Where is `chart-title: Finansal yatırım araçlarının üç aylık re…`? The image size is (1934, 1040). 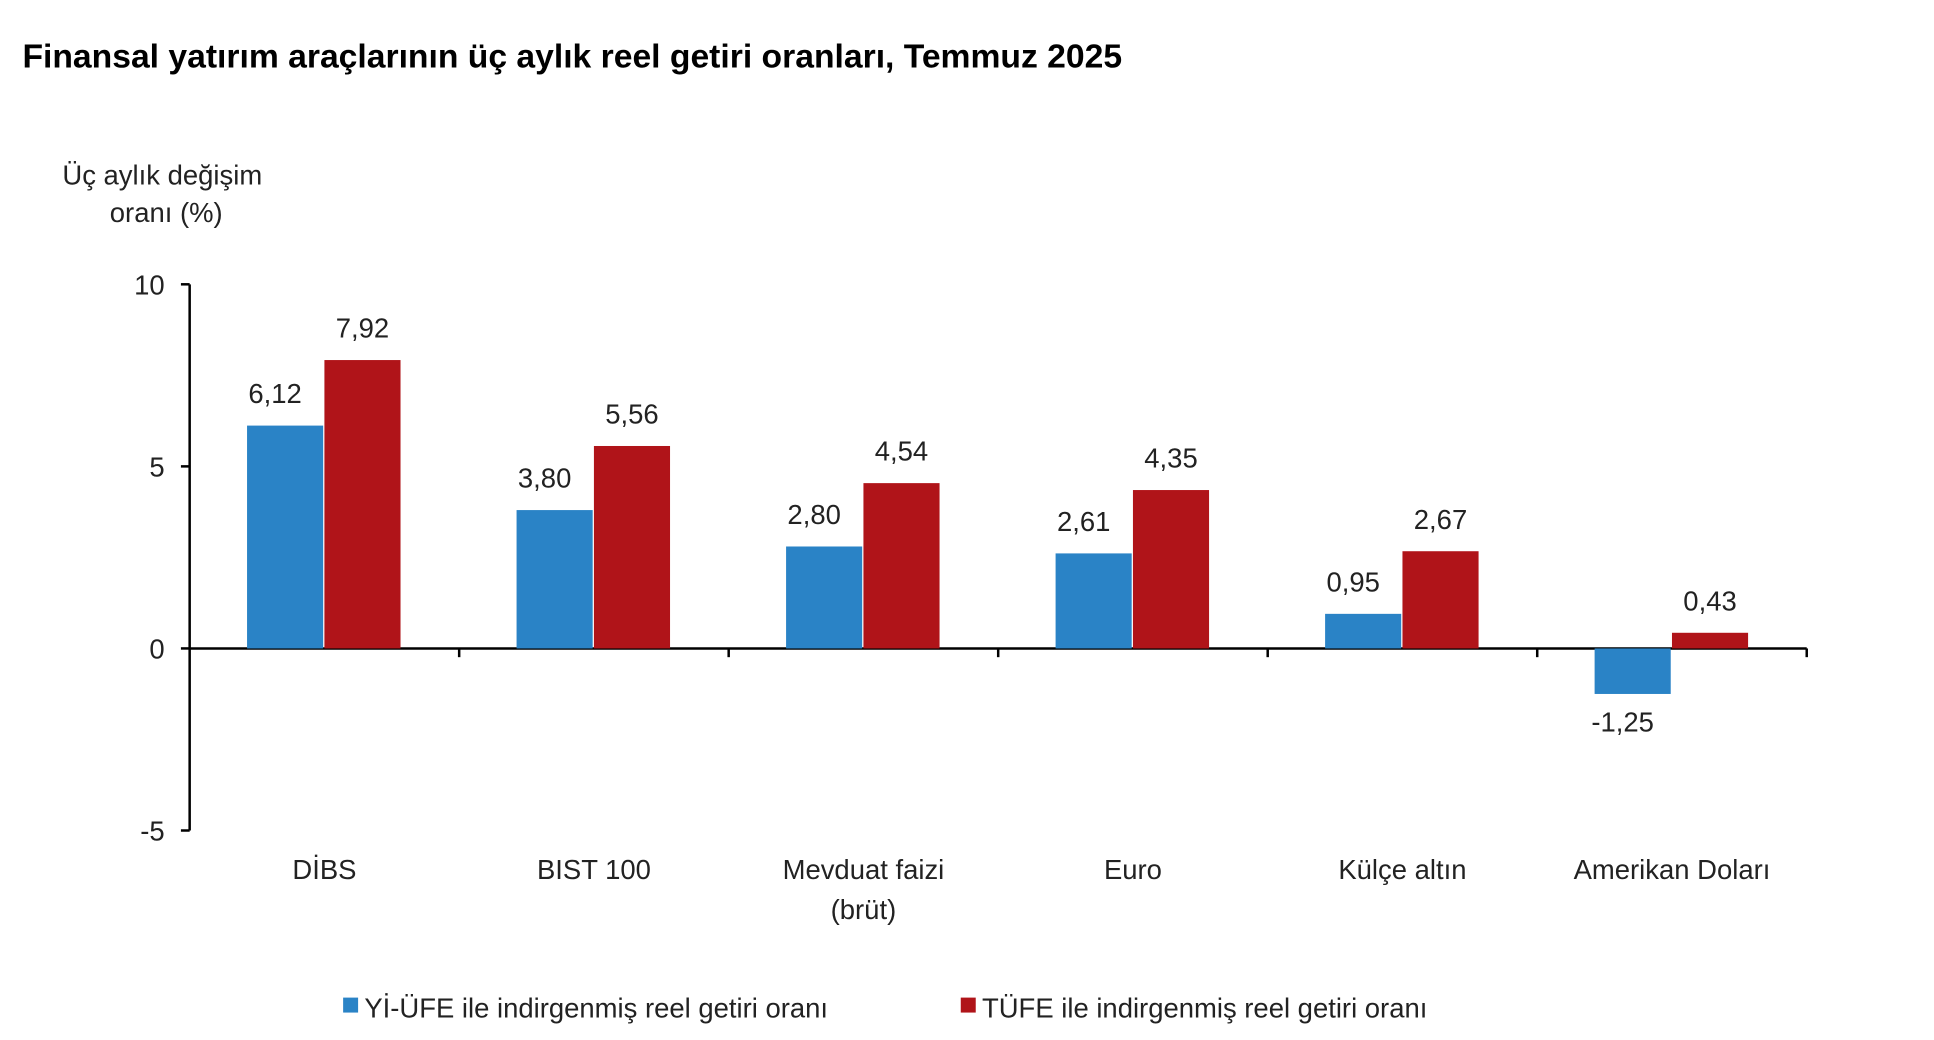 chart-title: Finansal yatırım araçlarının üç aylık re… is located at coordinates (572, 56).